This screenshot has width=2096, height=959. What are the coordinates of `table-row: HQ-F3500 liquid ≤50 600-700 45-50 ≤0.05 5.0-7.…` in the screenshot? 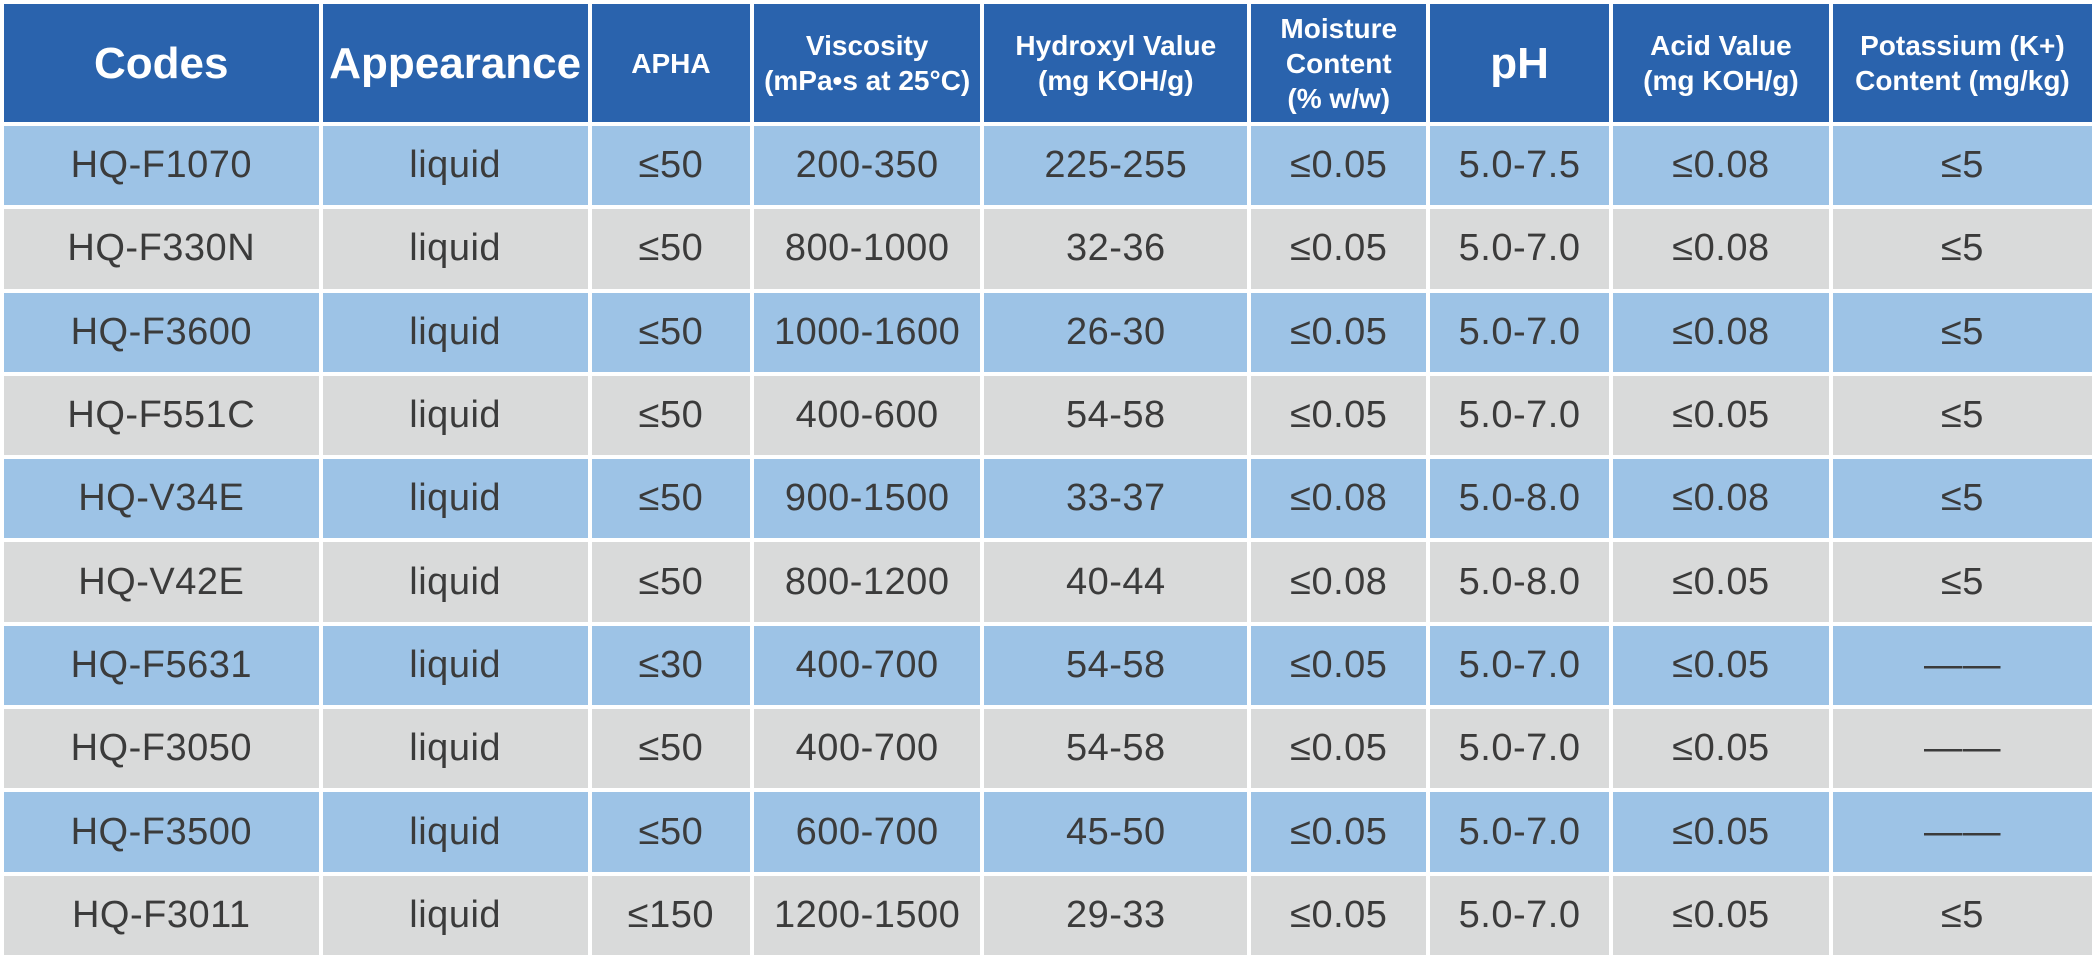 It's located at (1048, 832).